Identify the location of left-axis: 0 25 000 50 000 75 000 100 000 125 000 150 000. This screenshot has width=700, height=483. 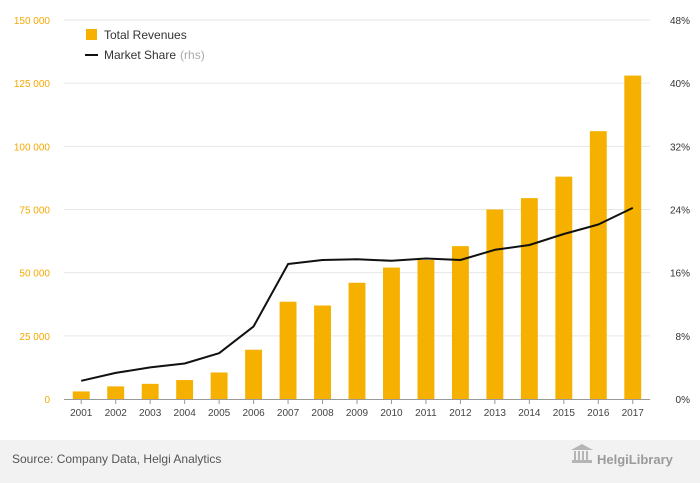
(32, 211).